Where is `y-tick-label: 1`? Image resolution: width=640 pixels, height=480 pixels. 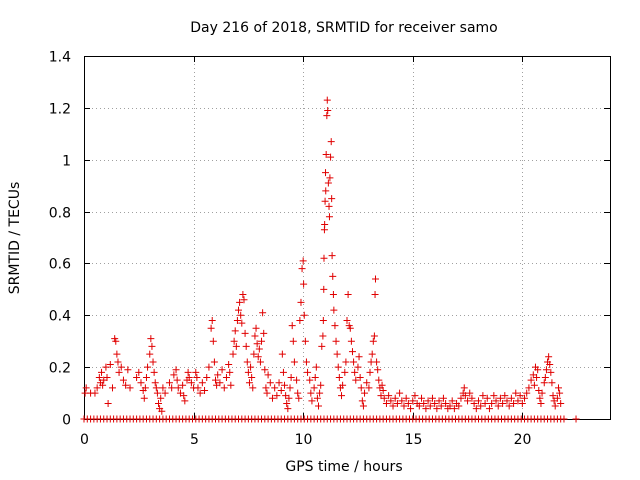
y-tick-label: 1 is located at coordinates (66, 162).